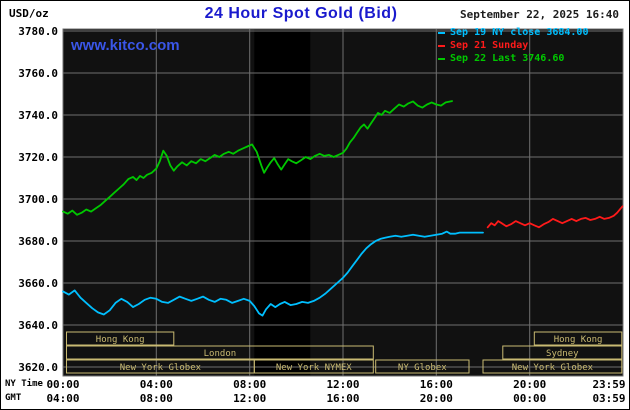 This screenshot has height=410, width=630. What do you see at coordinates (250, 384) in the screenshot?
I see `x-tick-label-ny: 08:00` at bounding box center [250, 384].